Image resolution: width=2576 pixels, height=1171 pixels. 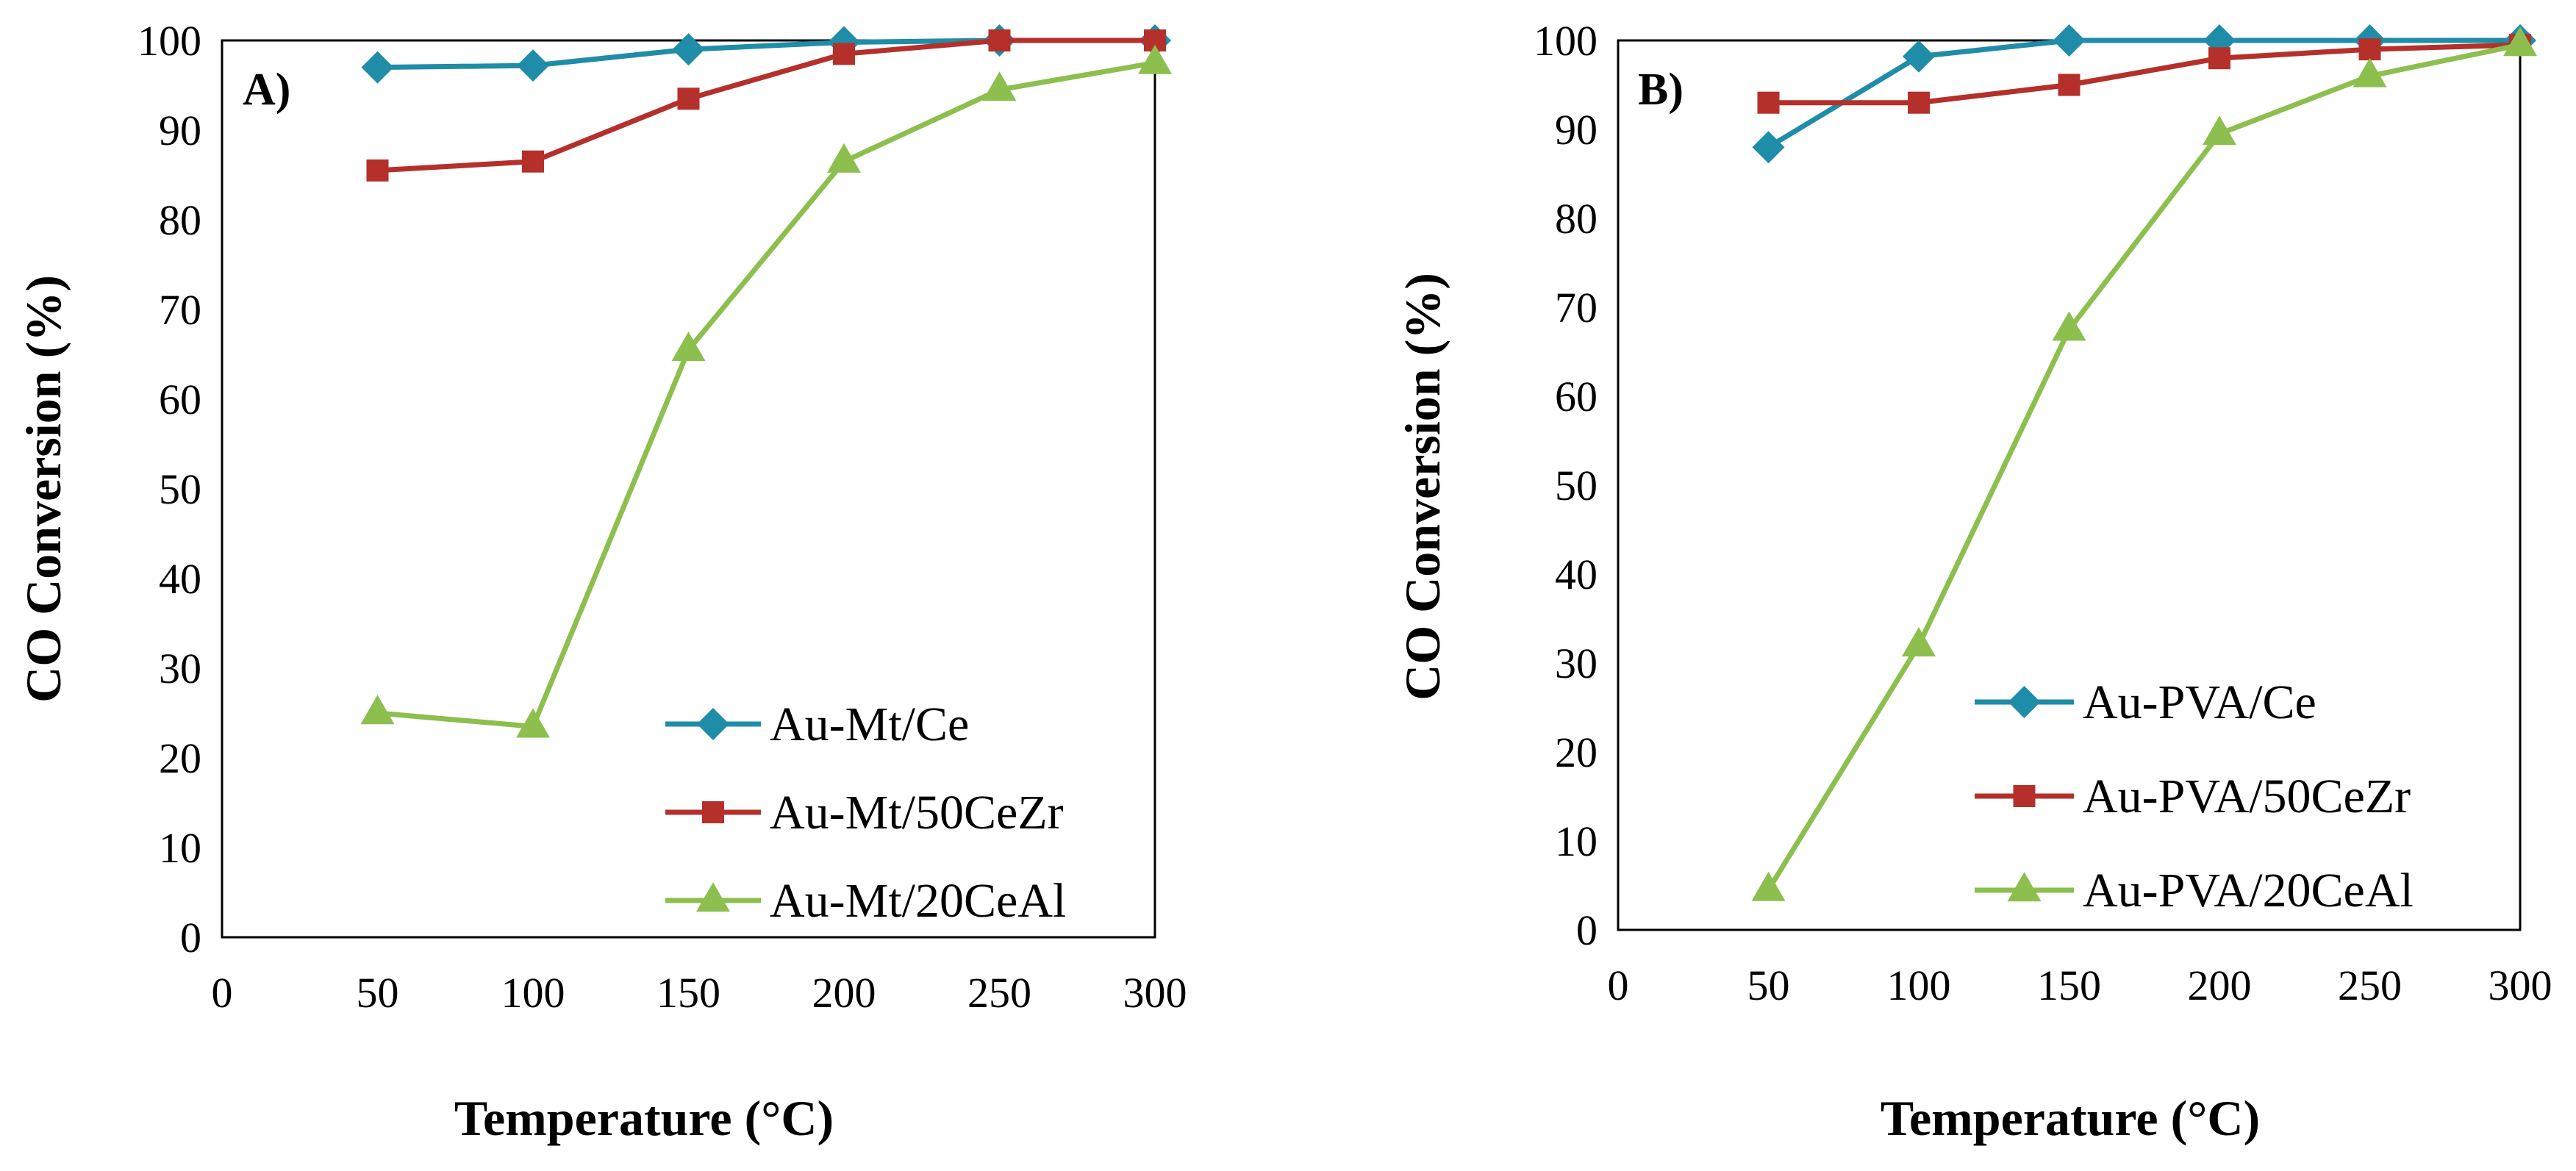 I want to click on legend-label: Au-PVA/Ce, so click(x=2199, y=702).